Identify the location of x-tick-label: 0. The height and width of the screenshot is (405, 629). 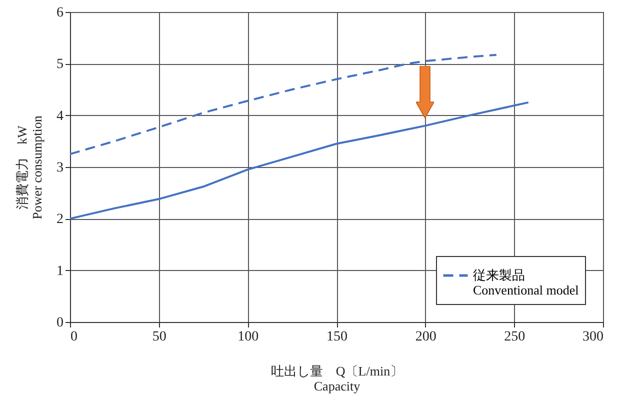
(74, 337).